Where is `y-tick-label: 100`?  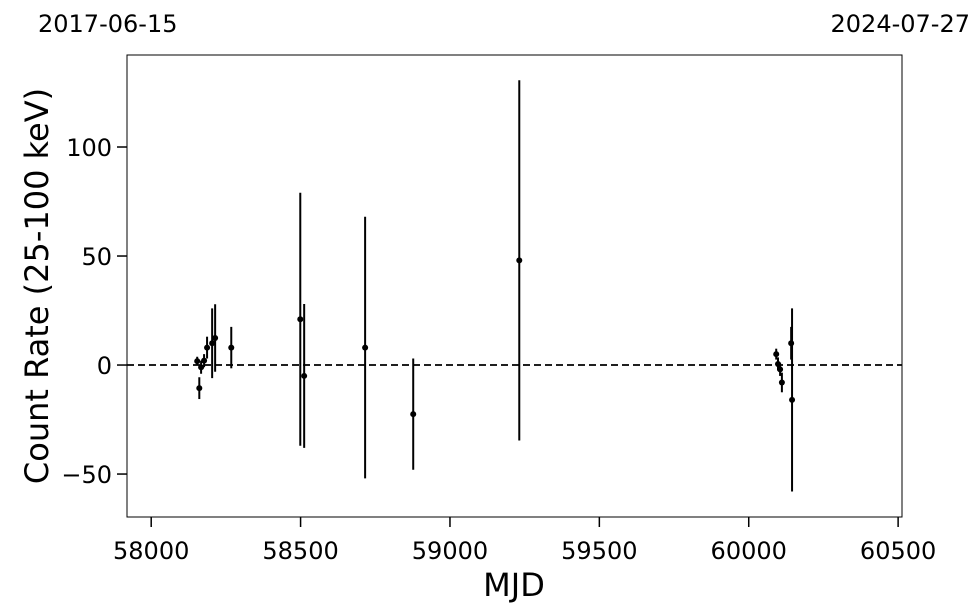 y-tick-label: 100 is located at coordinates (89, 148).